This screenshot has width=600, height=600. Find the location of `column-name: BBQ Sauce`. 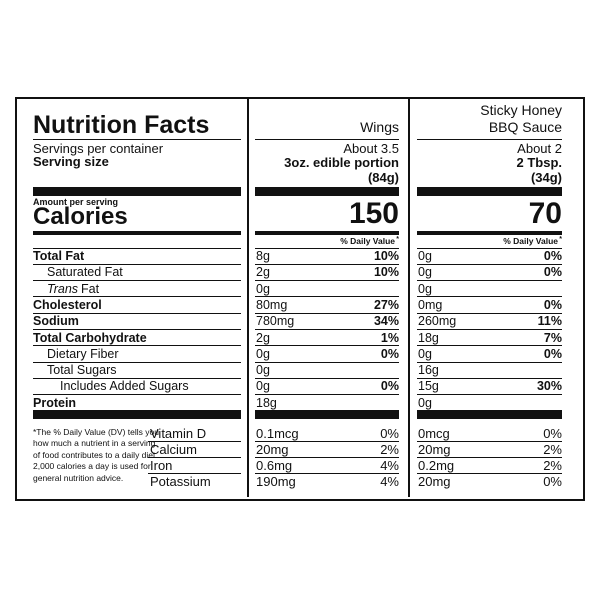

column-name: BBQ Sauce is located at coordinates (525, 127).